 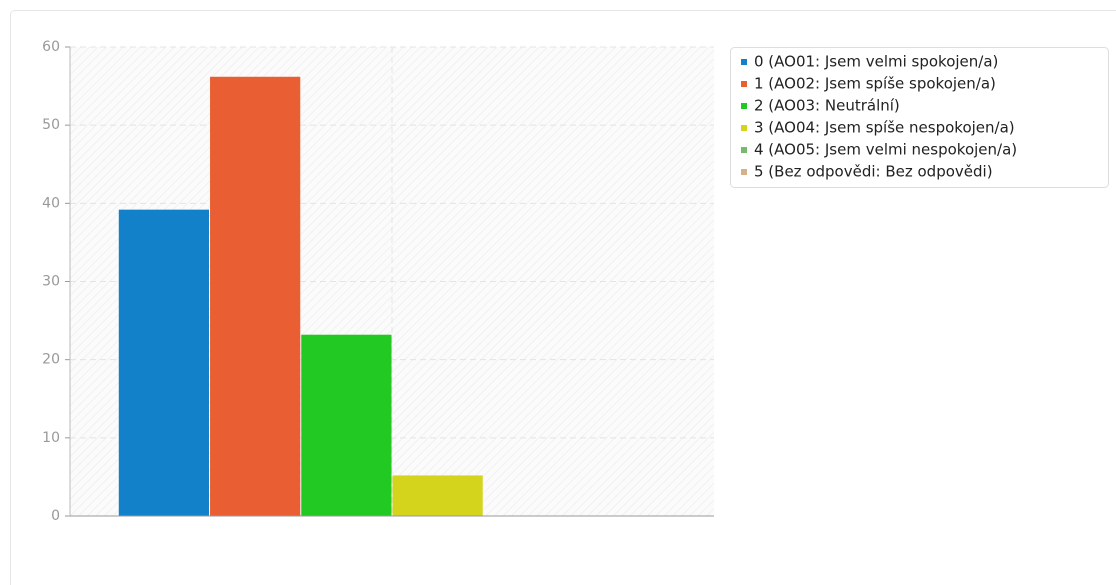 I want to click on legend-box, so click(x=919, y=117).